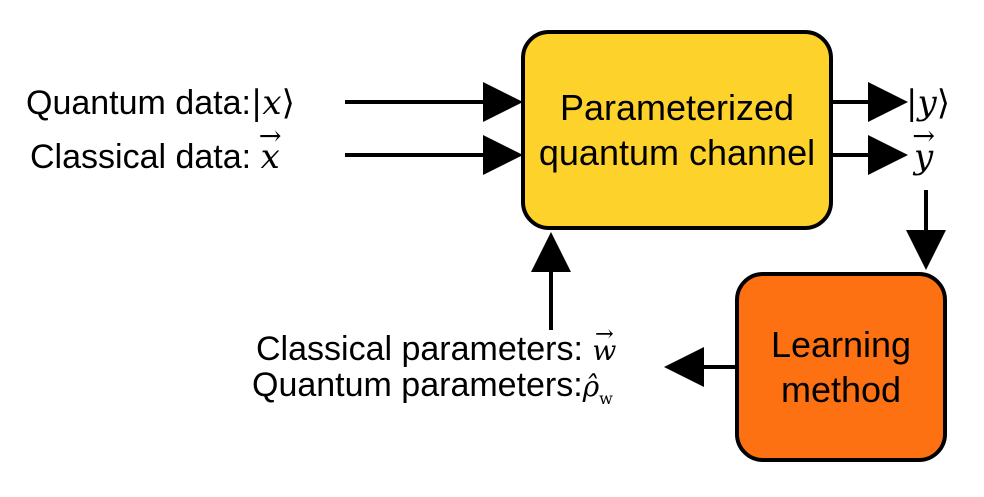 Image resolution: width=984 pixels, height=497 pixels. Describe the element at coordinates (841, 367) in the screenshot. I see `learning-method-box: Learning method` at that location.